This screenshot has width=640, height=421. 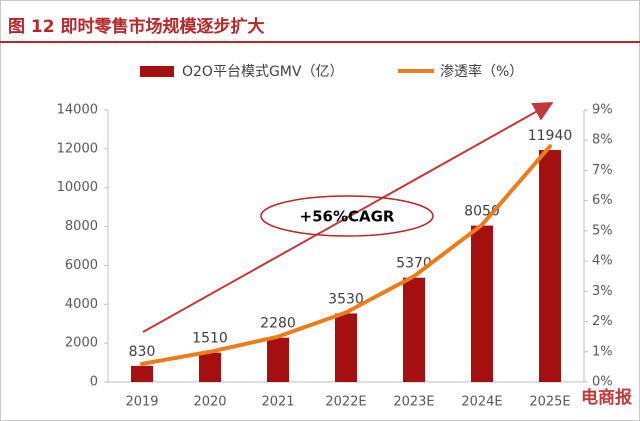 I want to click on y2-tick-label: 6%, so click(x=602, y=200).